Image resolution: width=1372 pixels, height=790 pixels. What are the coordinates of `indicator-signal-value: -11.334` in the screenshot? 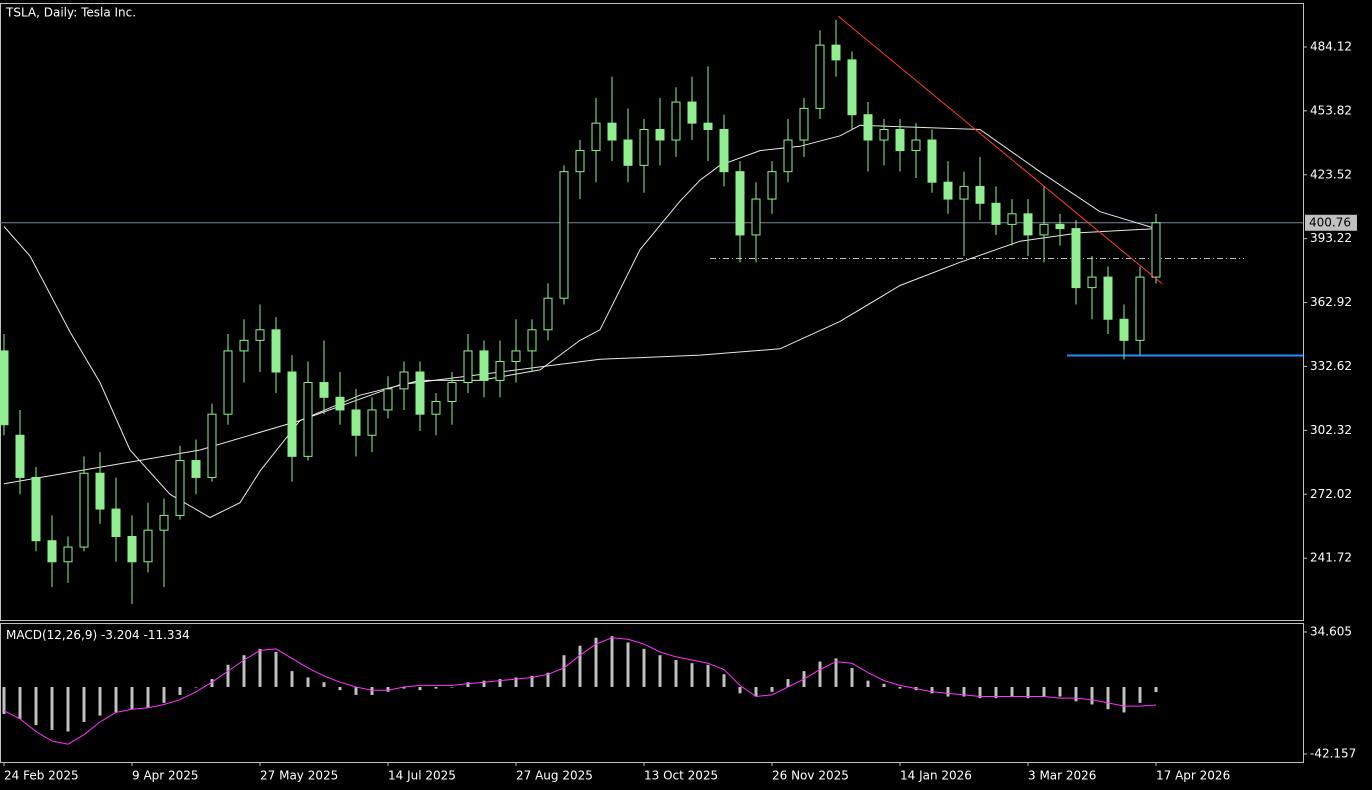 It's located at (166, 635).